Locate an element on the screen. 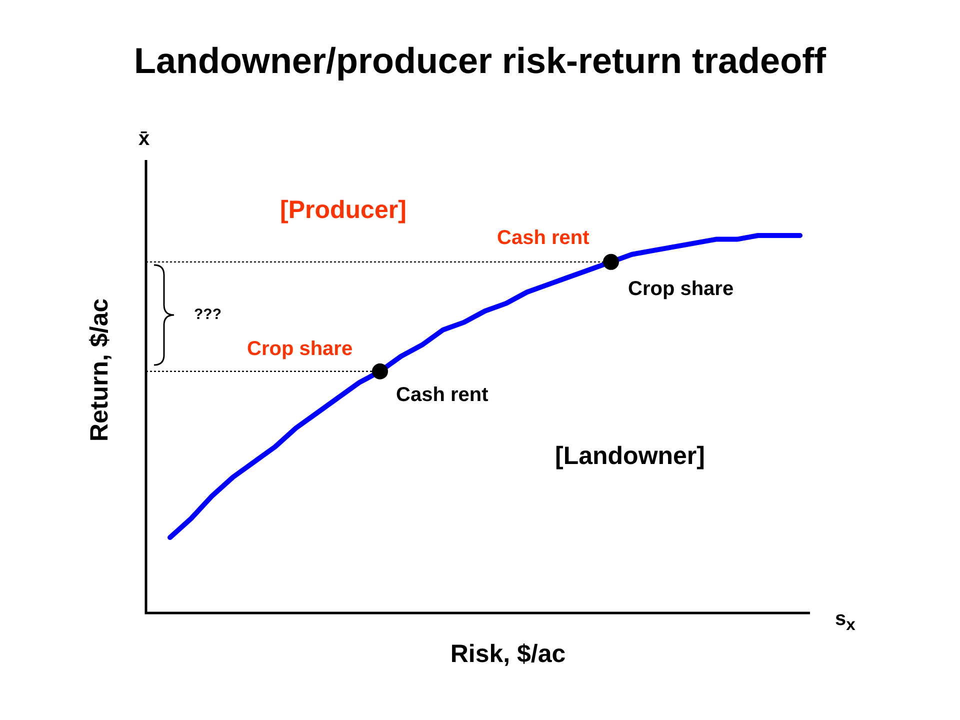 Image resolution: width=960 pixels, height=720 pixels. text: s$_{x}$ is located at coordinates (845, 621).